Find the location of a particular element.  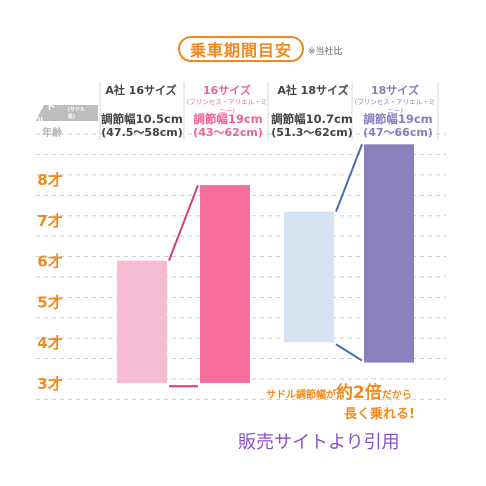

title-note: ※当社比 is located at coordinates (325, 52).